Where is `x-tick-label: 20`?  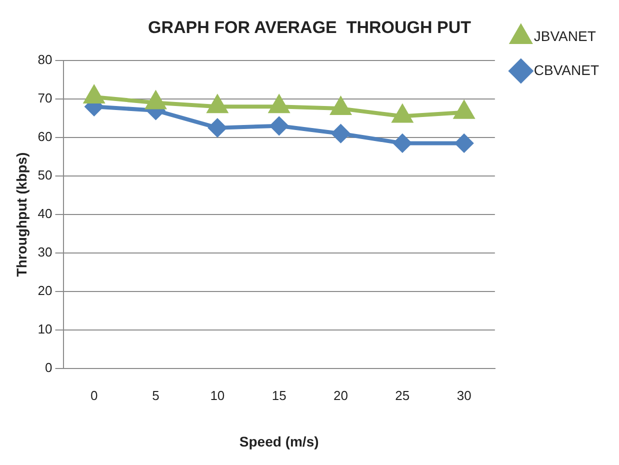 x-tick-label: 20 is located at coordinates (341, 395).